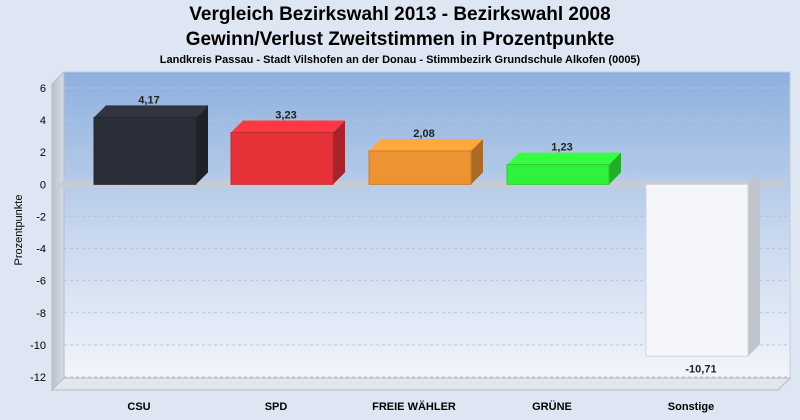 This screenshot has height=420, width=800. What do you see at coordinates (43, 185) in the screenshot?
I see `y-tick-label: 0` at bounding box center [43, 185].